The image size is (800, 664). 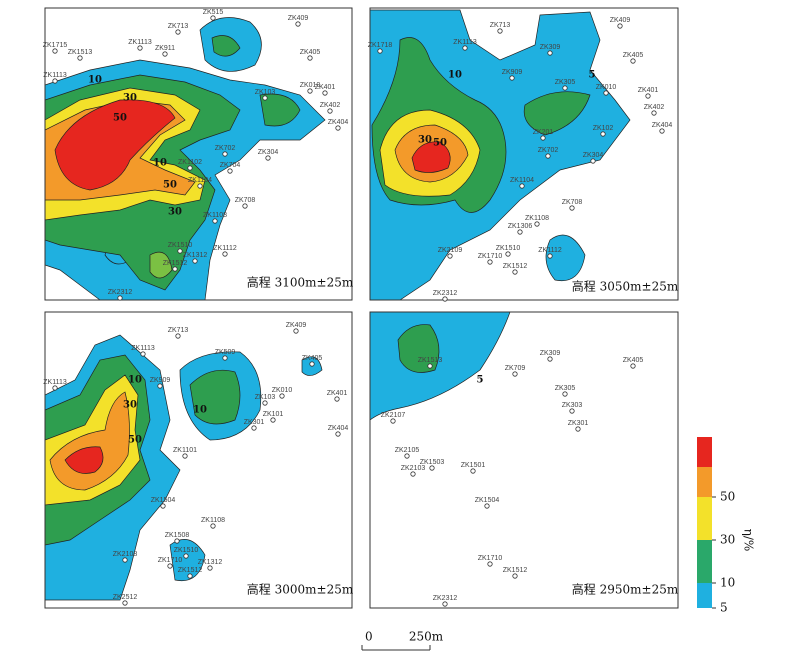 What do you see at coordinates (125, 554) in the screenshot?
I see `borehole-label: ZK2108` at bounding box center [125, 554].